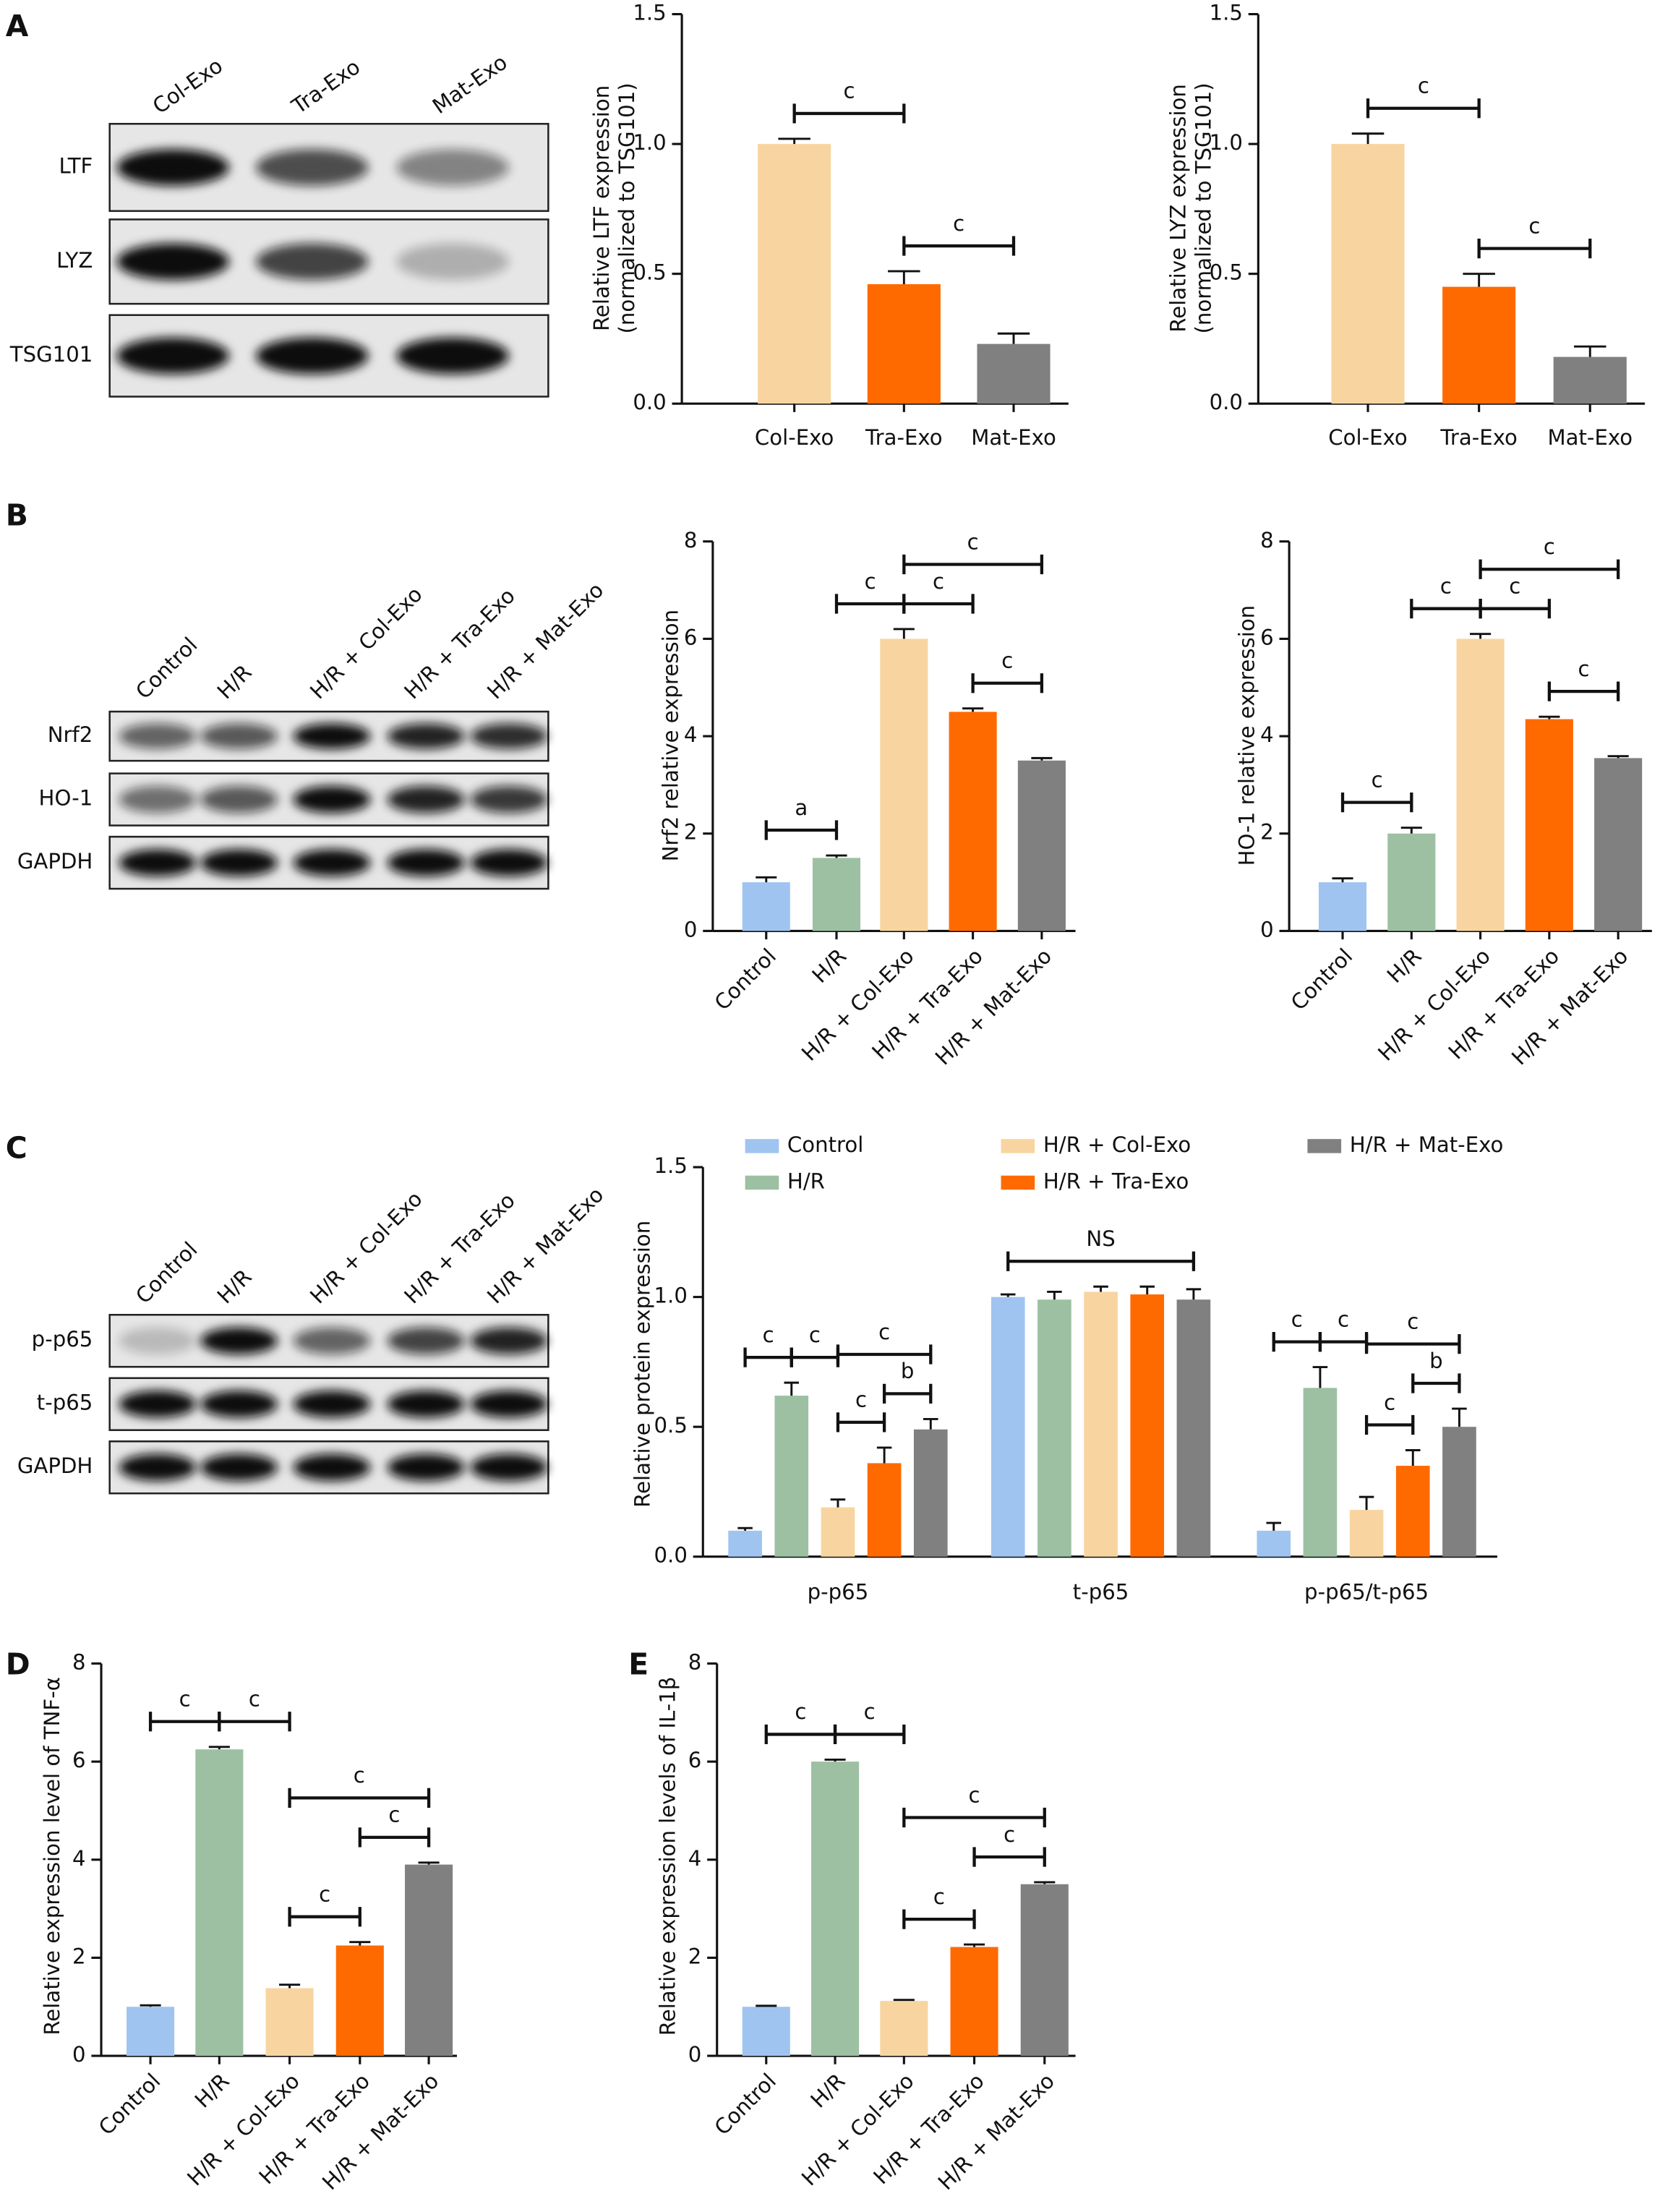 The height and width of the screenshot is (2212, 1673). I want to click on significance-label: b, so click(1436, 1361).